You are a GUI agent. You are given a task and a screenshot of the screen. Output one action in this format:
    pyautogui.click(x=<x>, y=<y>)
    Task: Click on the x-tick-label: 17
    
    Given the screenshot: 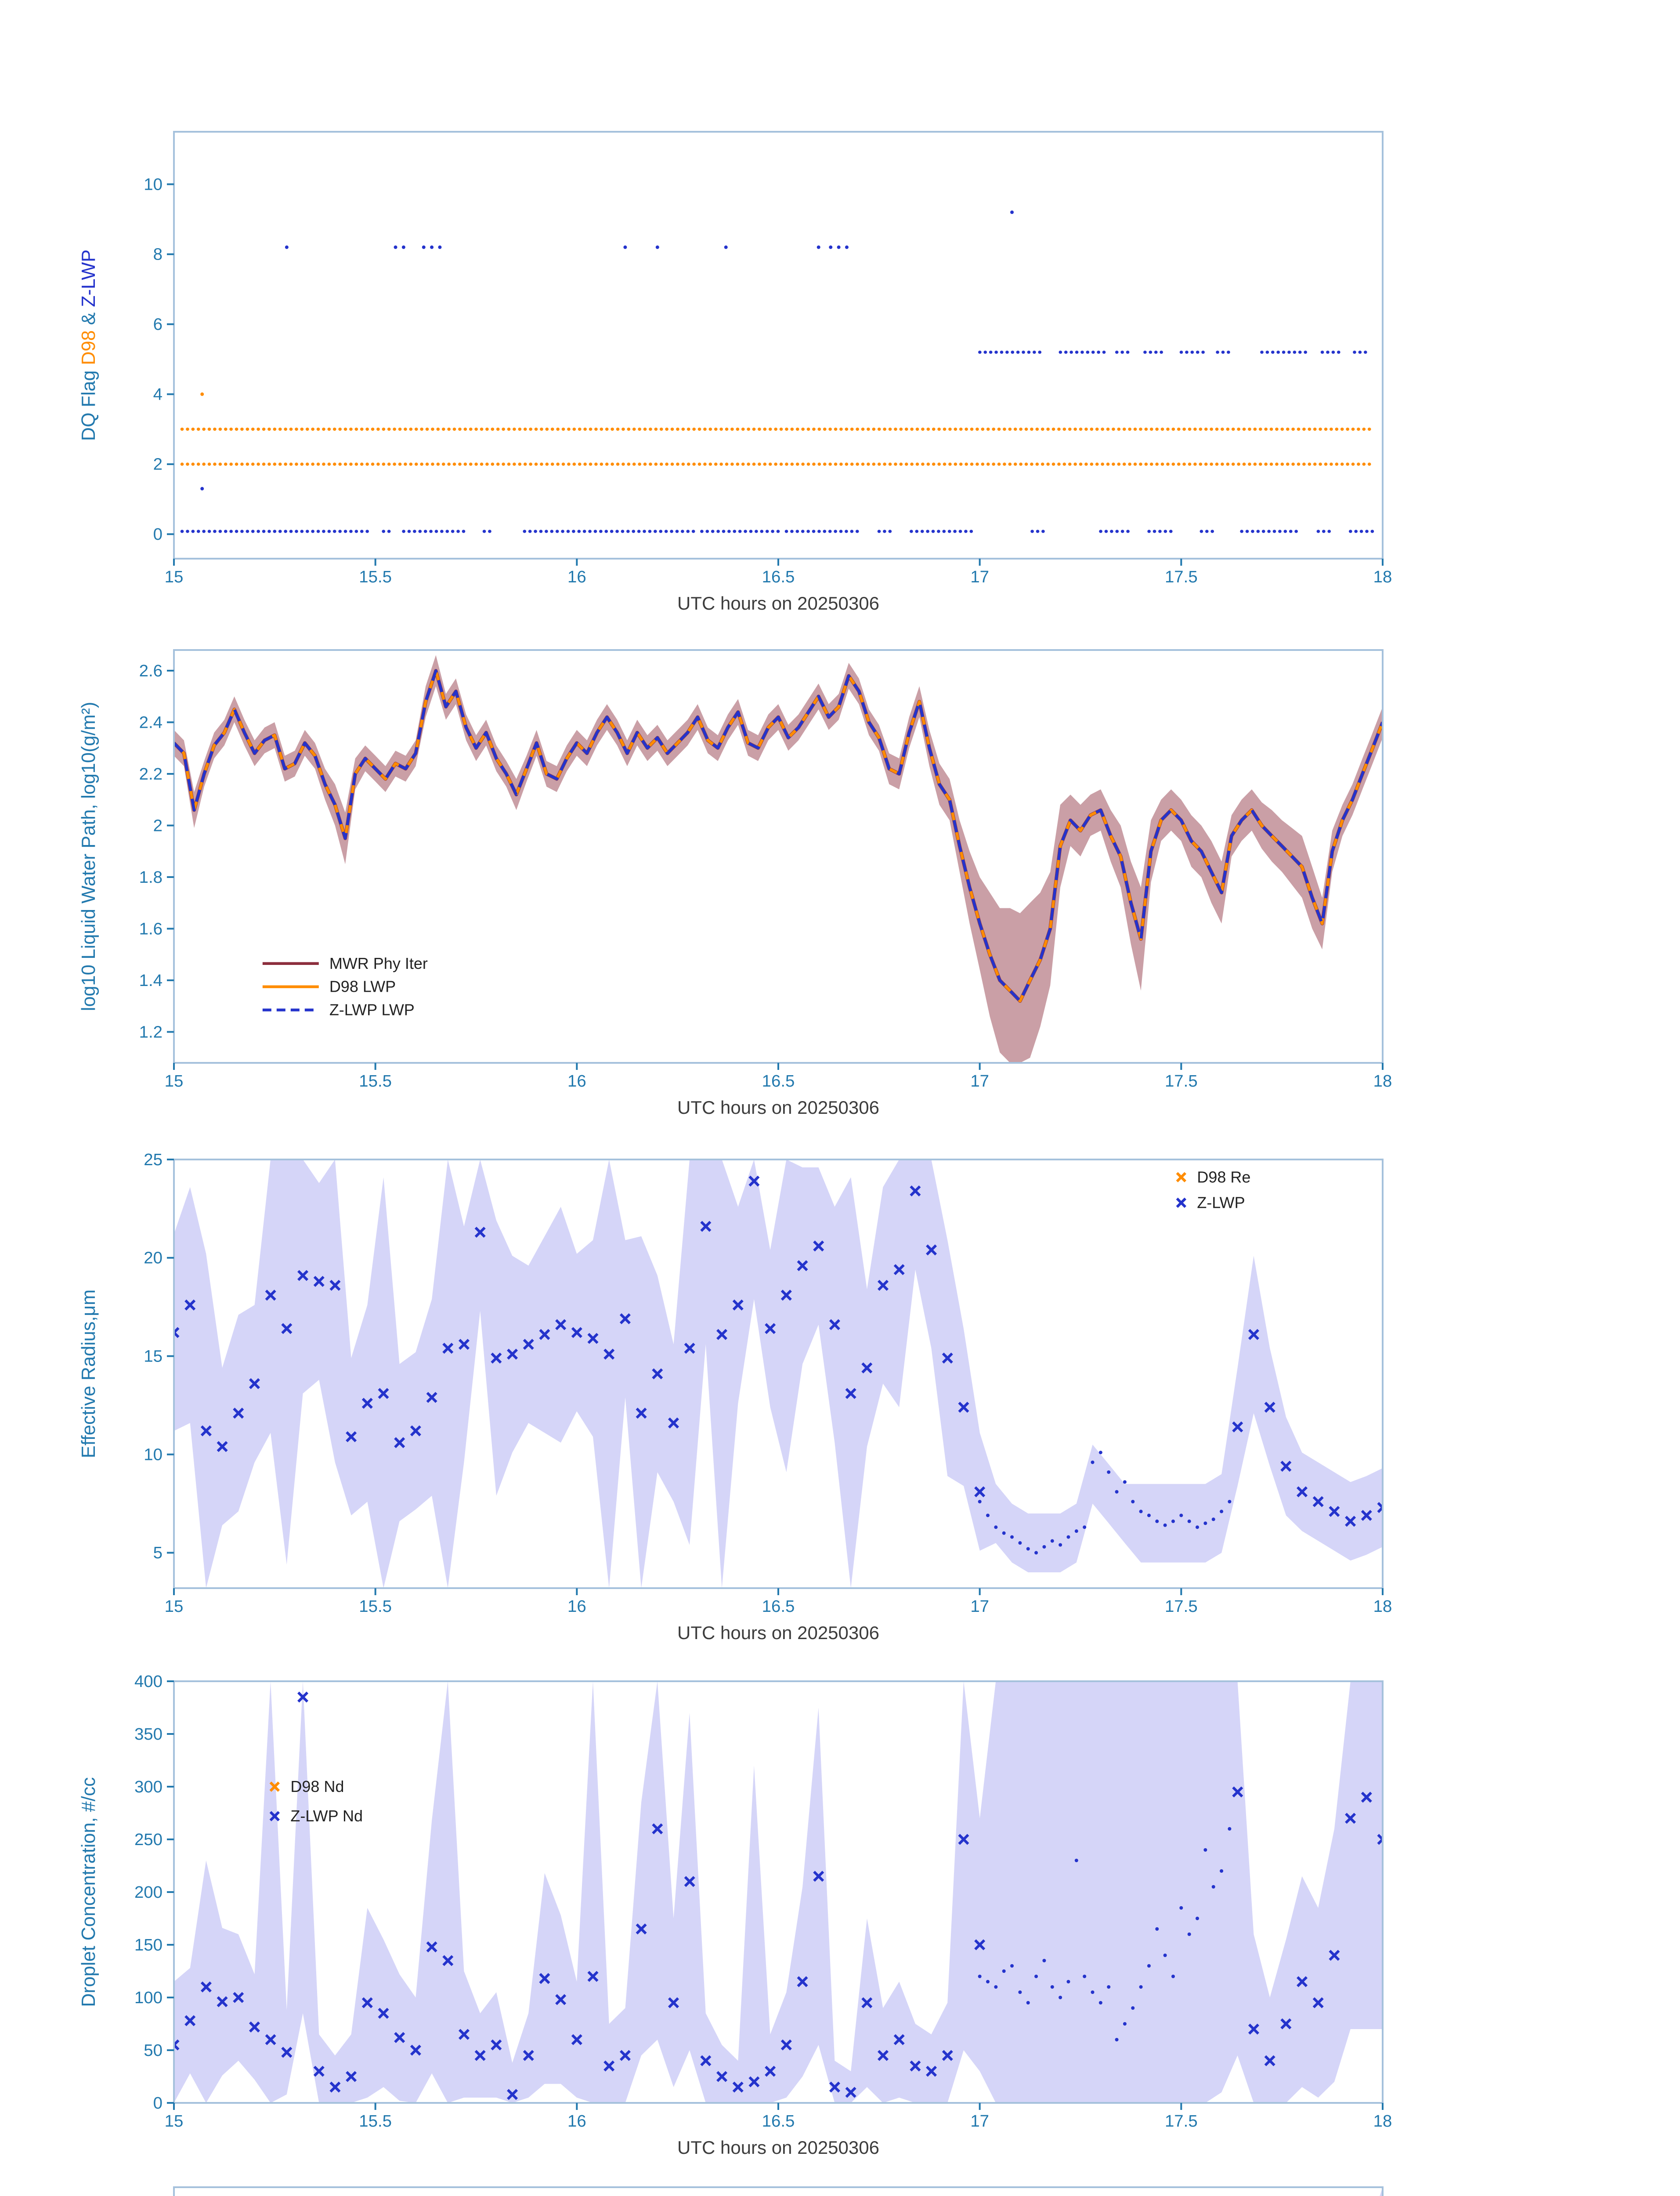 What is the action you would take?
    pyautogui.click(x=980, y=1606)
    